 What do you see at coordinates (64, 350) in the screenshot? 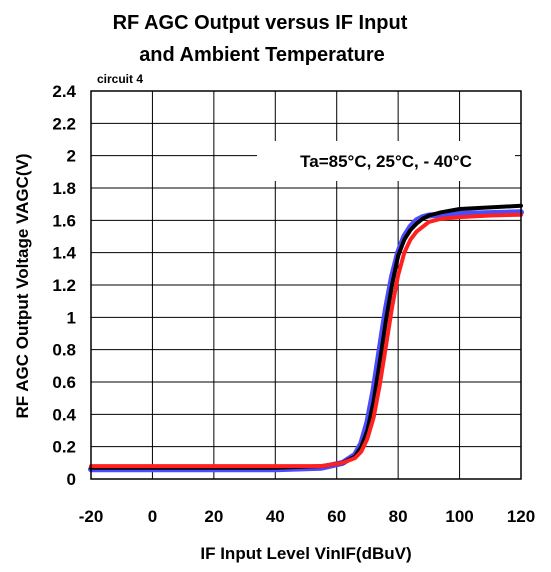
I see `y-tick-label: 0.8` at bounding box center [64, 350].